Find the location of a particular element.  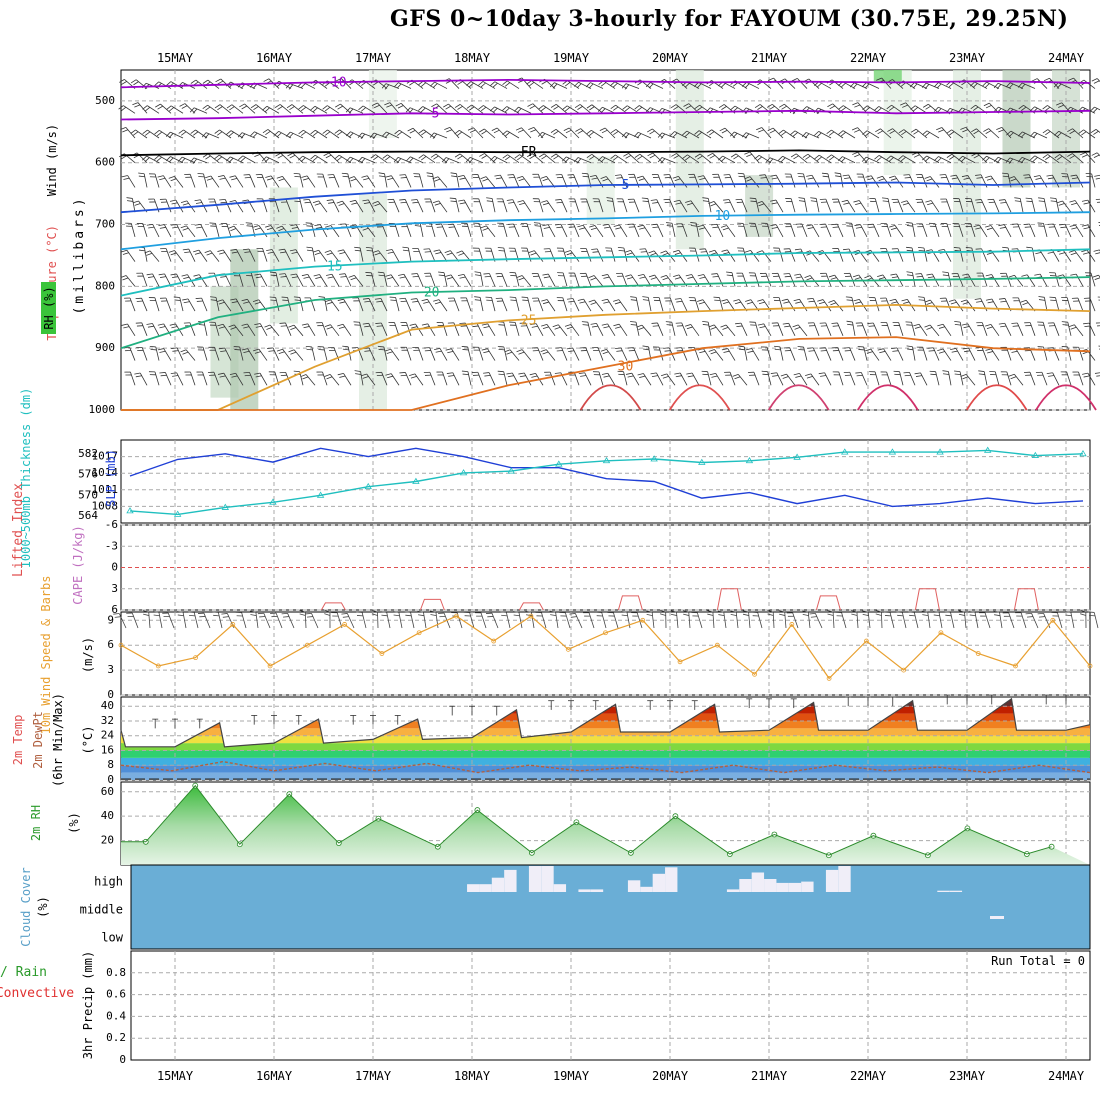

date-label-bottom: 18MAY is located at coordinates (472, 1076).